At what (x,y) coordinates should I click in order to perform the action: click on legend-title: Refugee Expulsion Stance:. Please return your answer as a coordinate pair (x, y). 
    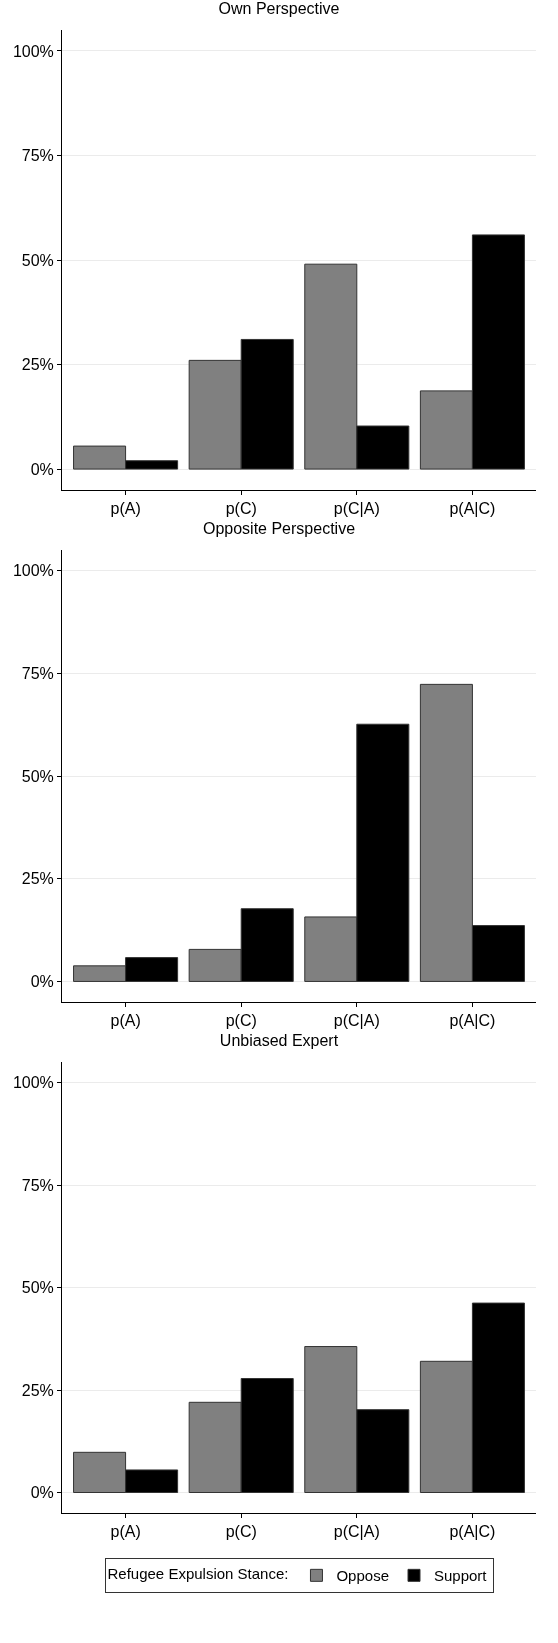
    Looking at the image, I should click on (198, 1573).